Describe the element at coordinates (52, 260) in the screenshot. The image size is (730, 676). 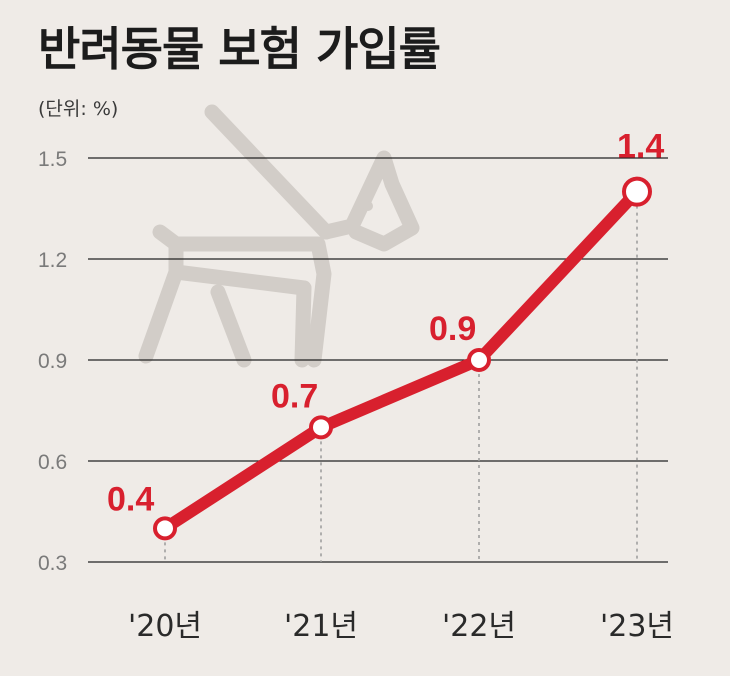
I see `y-tick-label: 1.2` at that location.